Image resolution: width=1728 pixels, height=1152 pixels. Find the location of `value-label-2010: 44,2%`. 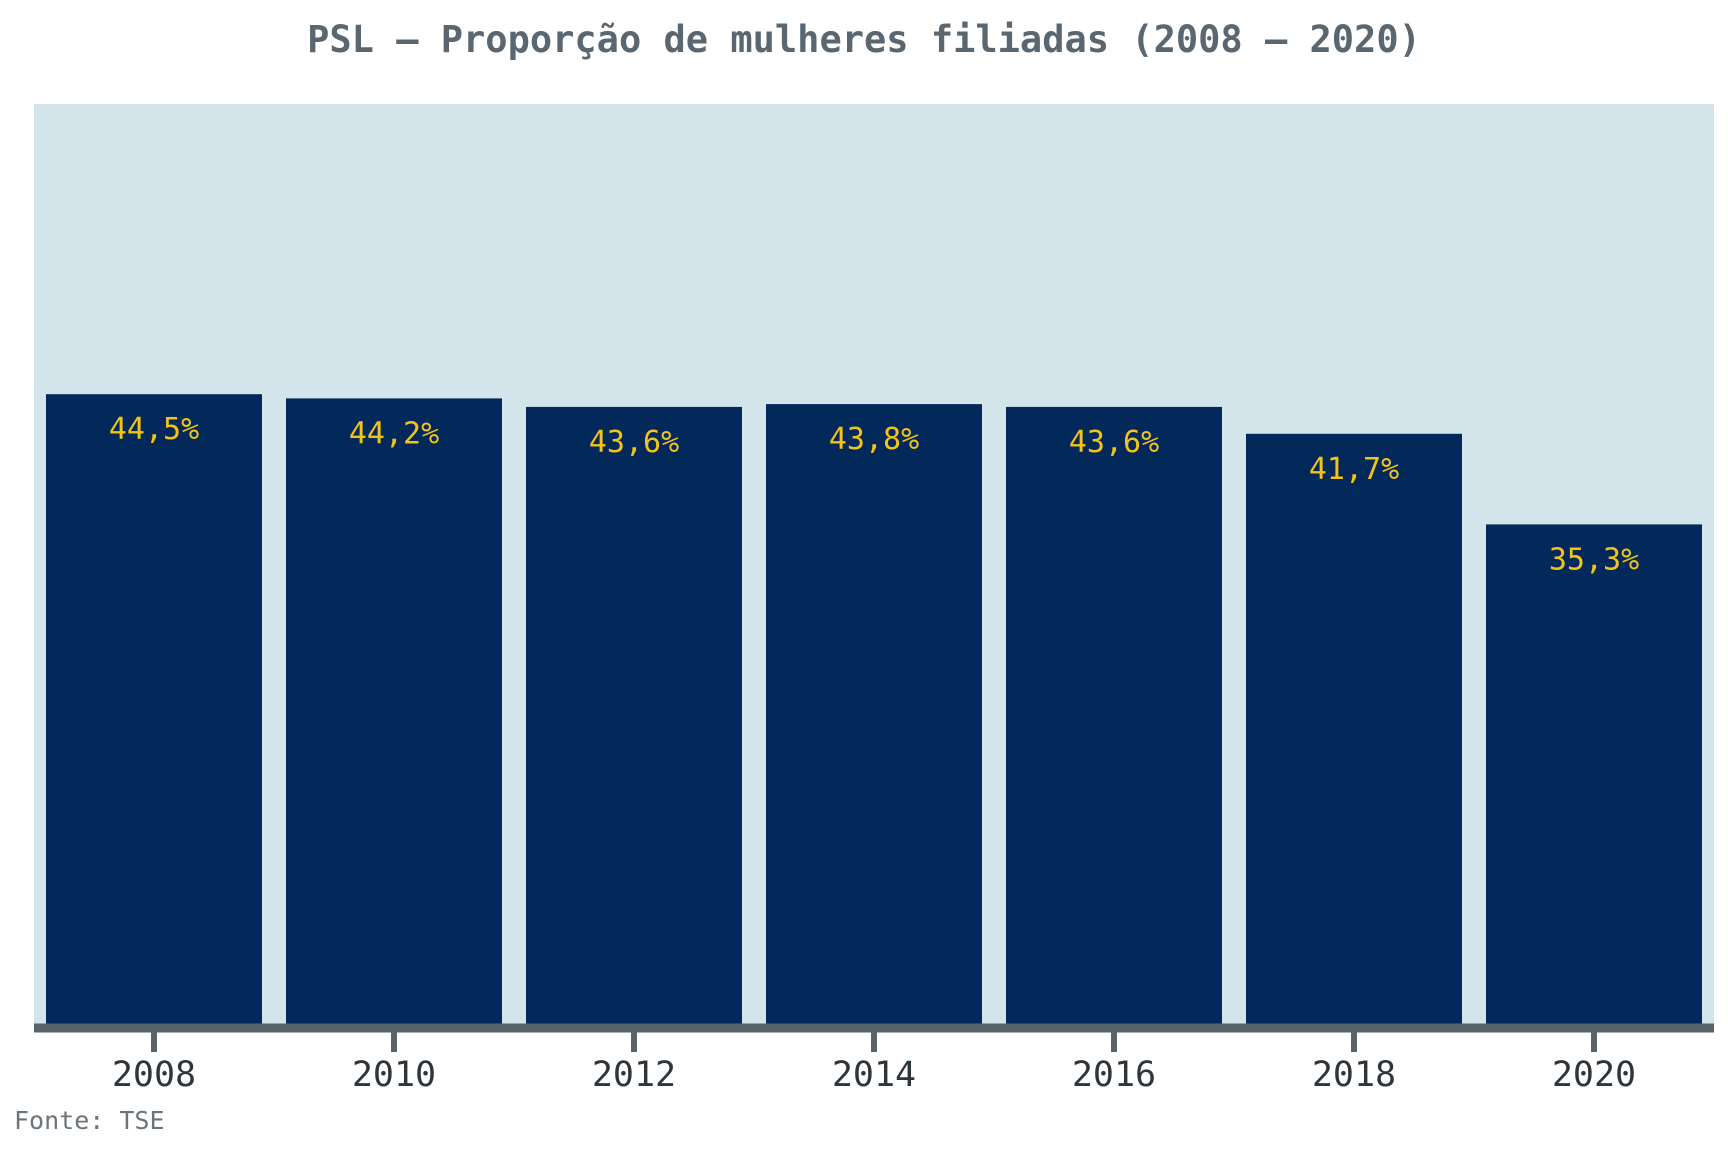

value-label-2010: 44,2% is located at coordinates (394, 433).